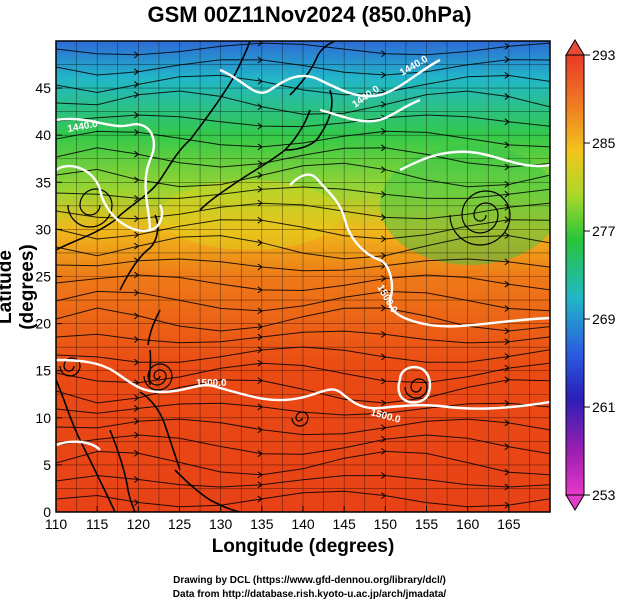 The height and width of the screenshot is (605, 619). Describe the element at coordinates (221, 524) in the screenshot. I see `x-tick-label: 130` at that location.